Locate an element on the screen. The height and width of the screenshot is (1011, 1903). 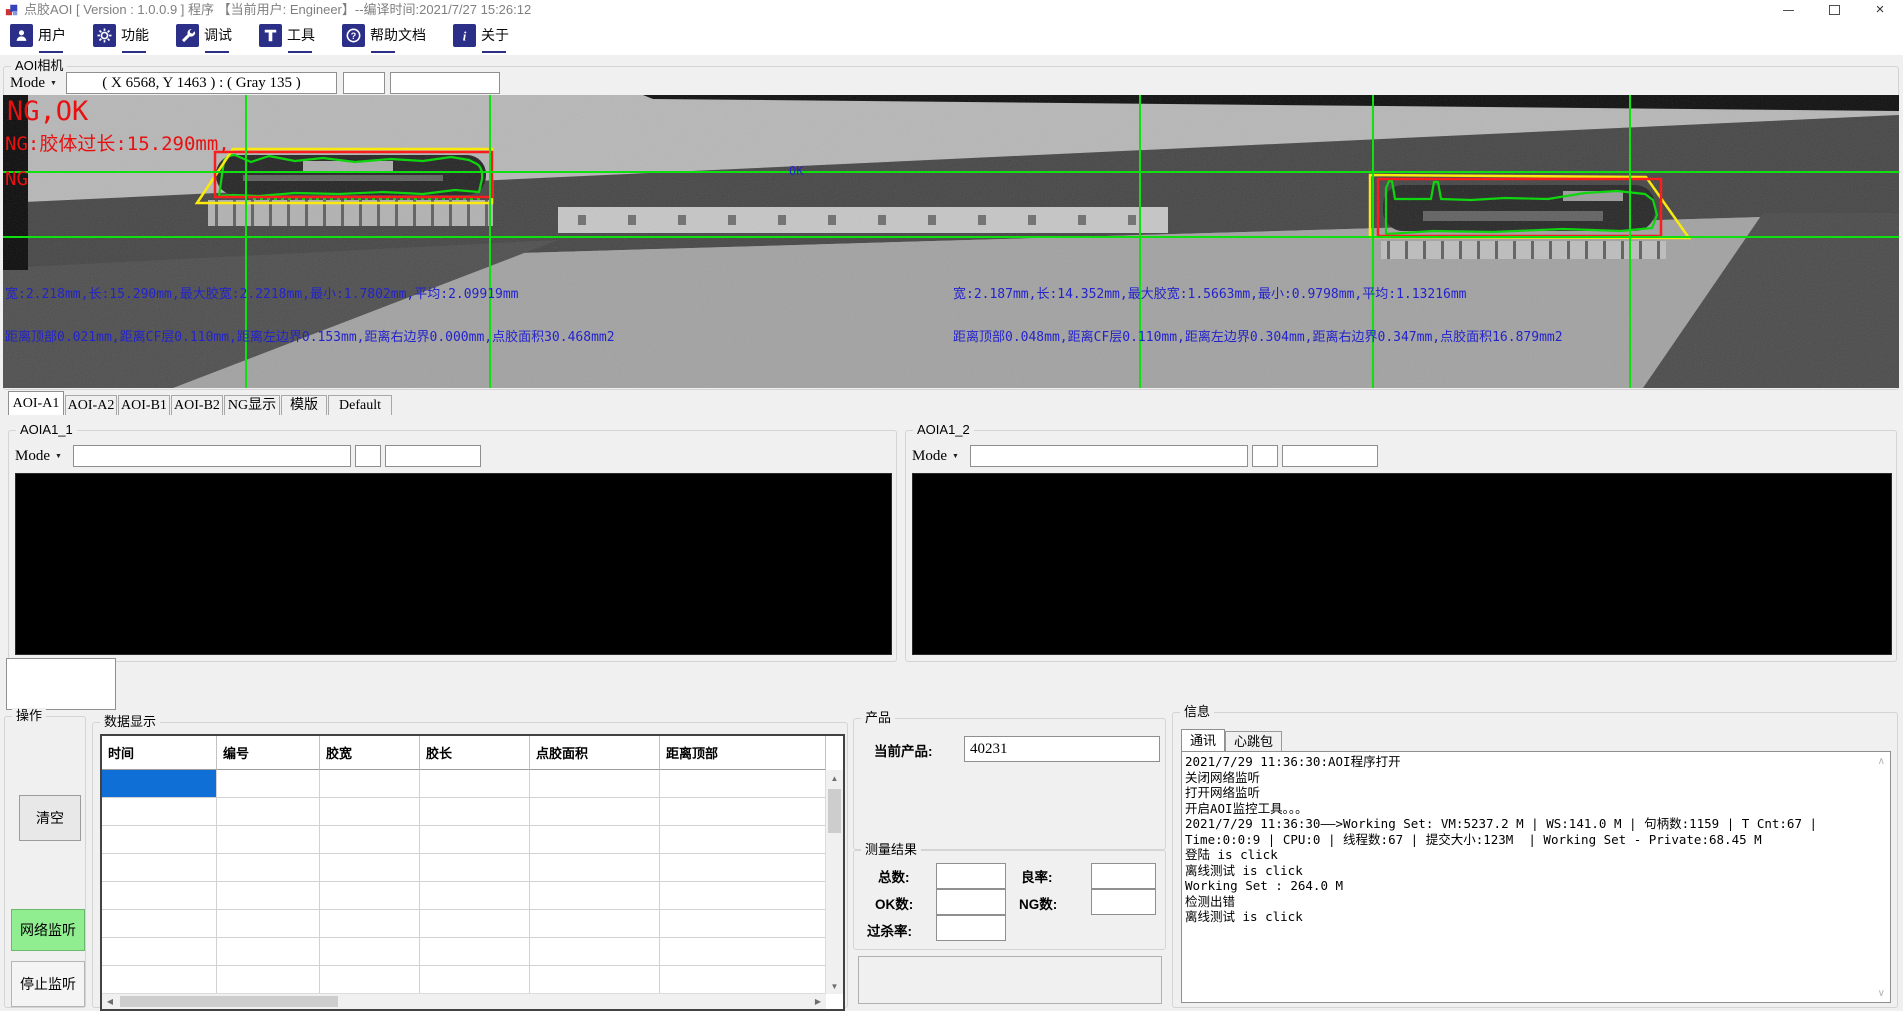
info-tab-2: 心跳包 is located at coordinates (1254, 741).